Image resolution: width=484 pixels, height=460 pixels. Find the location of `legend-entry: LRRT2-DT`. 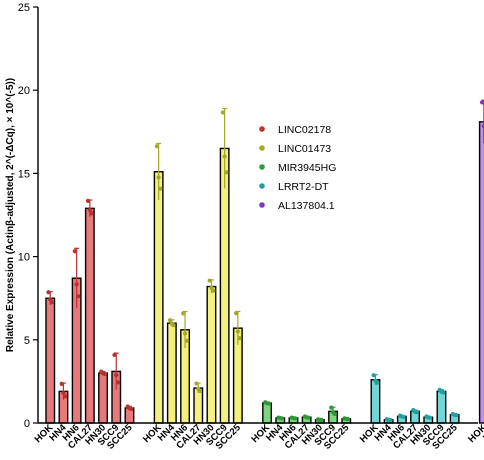

legend-entry: LRRT2-DT is located at coordinates (303, 187).